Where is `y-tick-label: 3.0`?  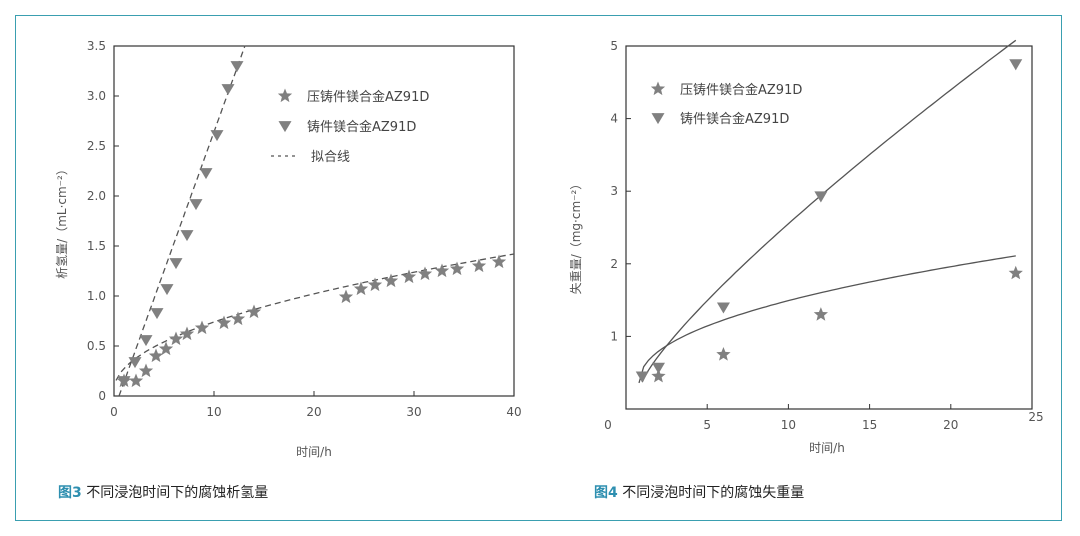 y-tick-label: 3.0 is located at coordinates (96, 96).